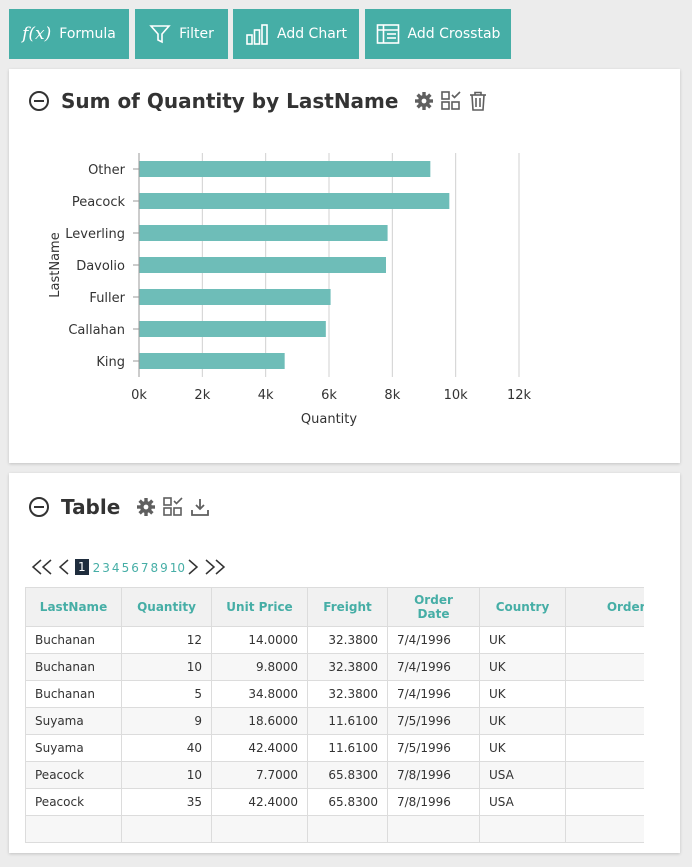  I want to click on table-cell: 9, so click(166, 721).